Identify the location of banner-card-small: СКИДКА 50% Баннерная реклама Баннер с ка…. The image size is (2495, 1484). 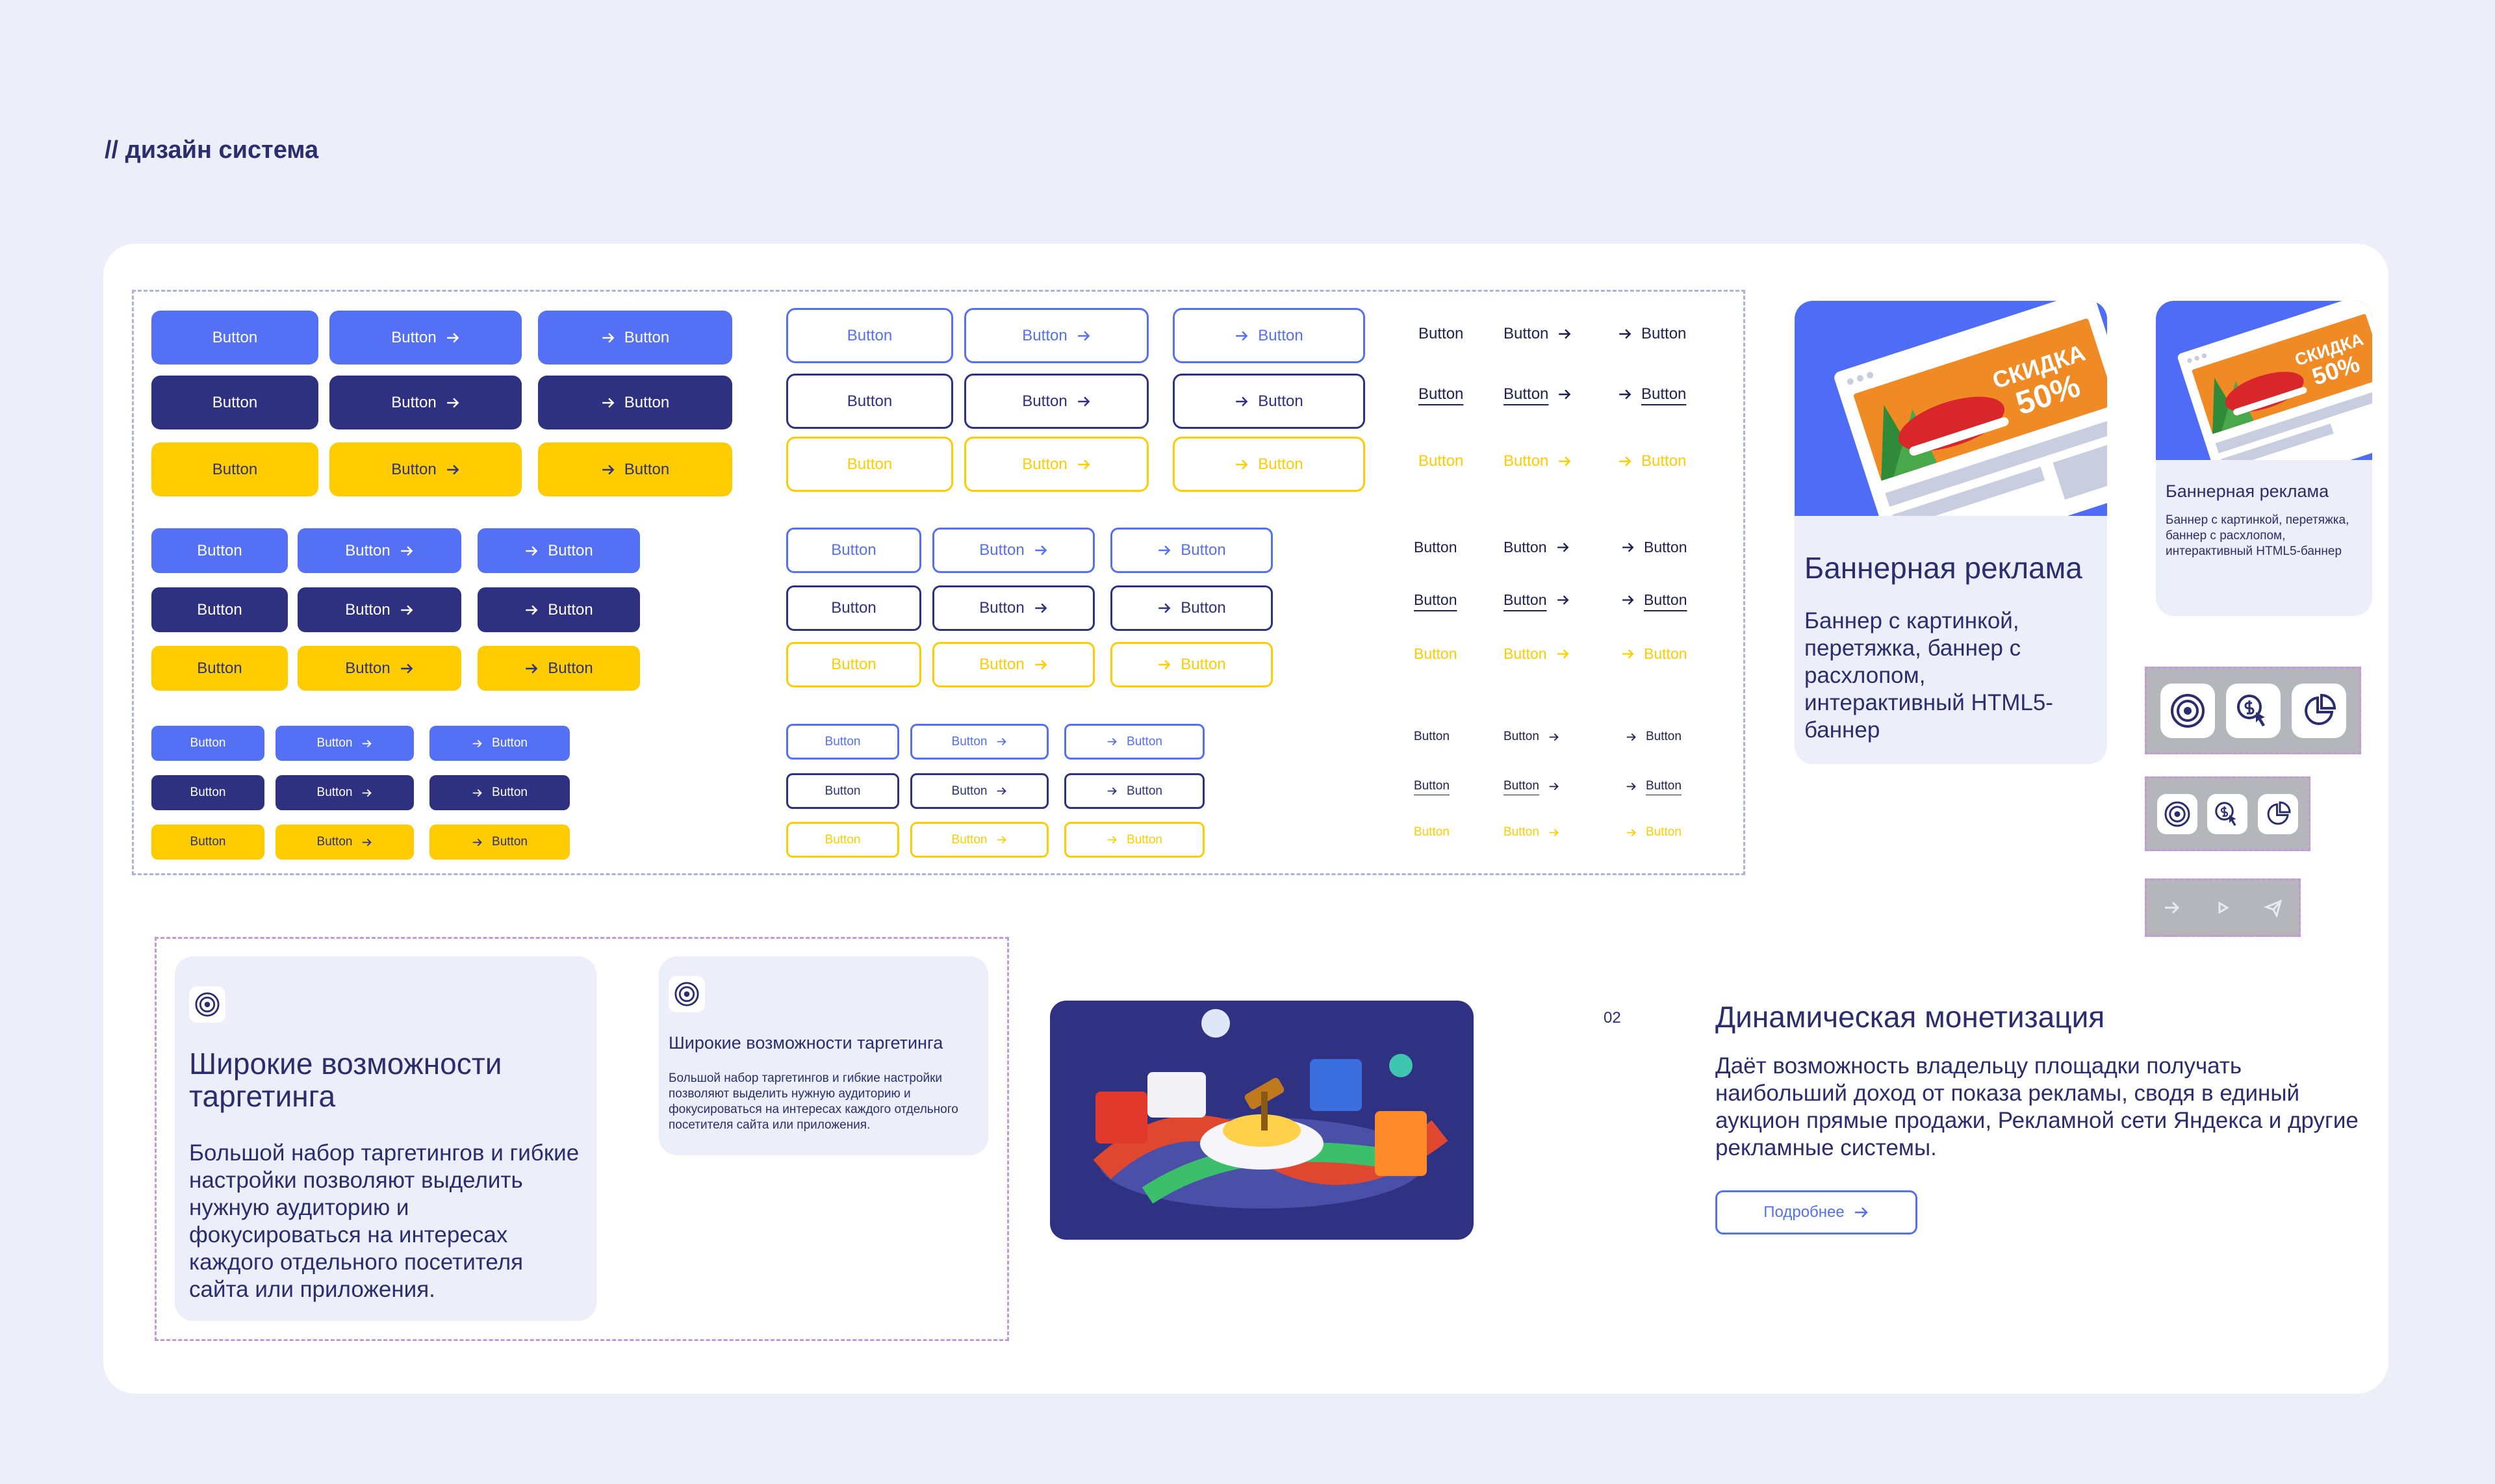
(2264, 459).